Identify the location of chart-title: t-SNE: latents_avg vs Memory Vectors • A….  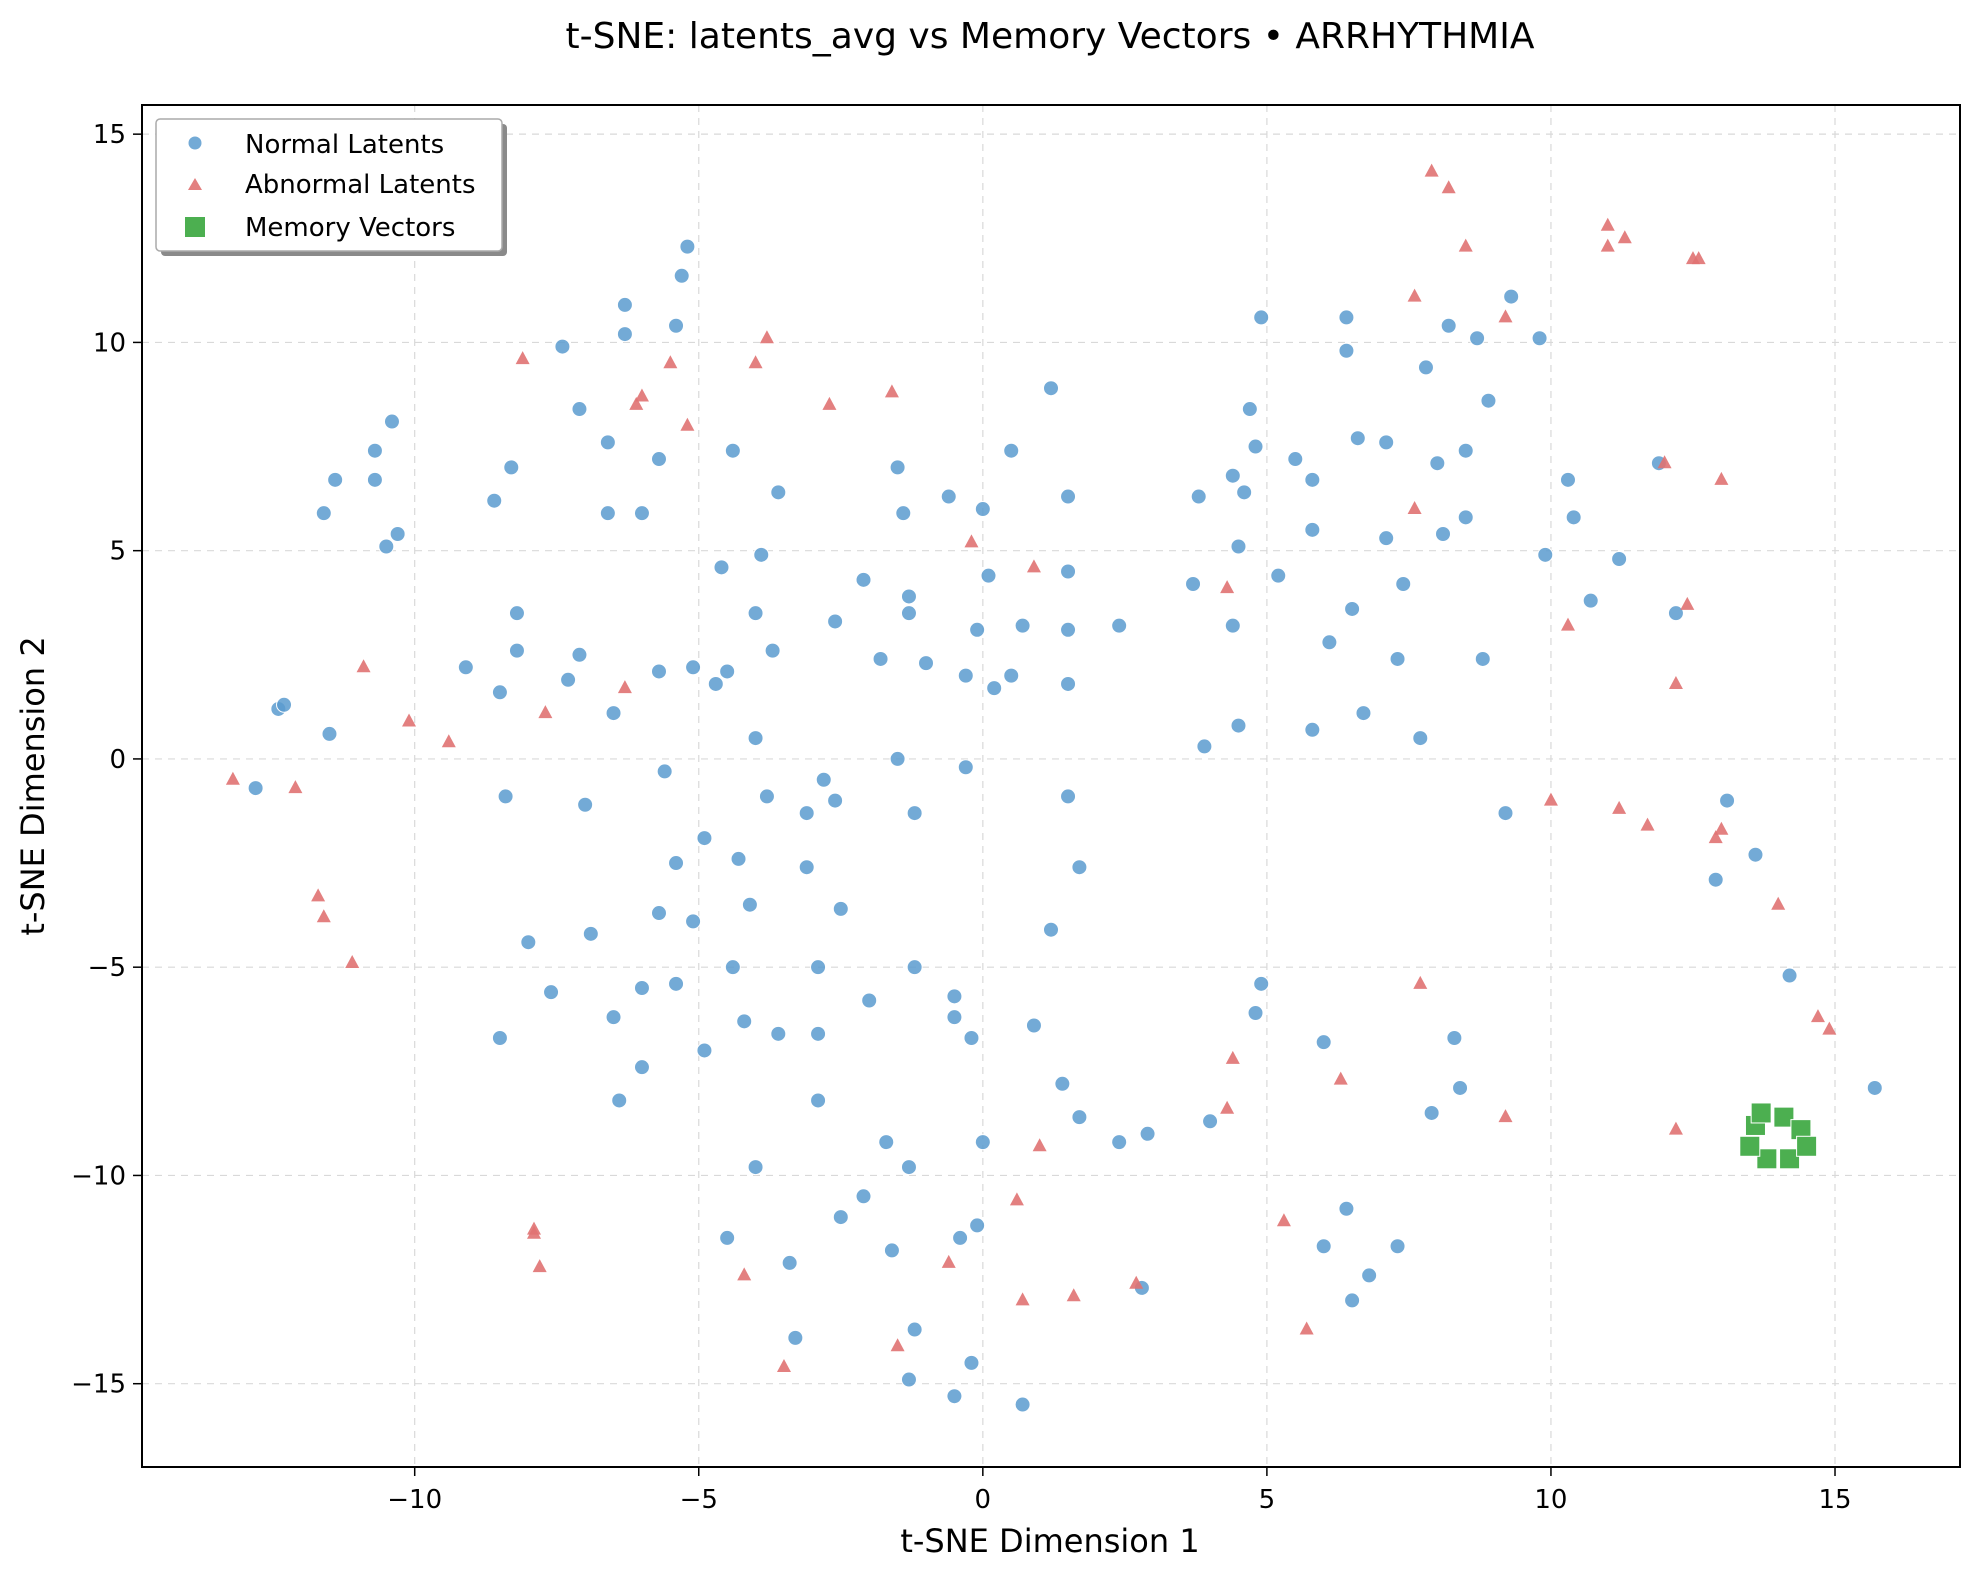
(1050, 36).